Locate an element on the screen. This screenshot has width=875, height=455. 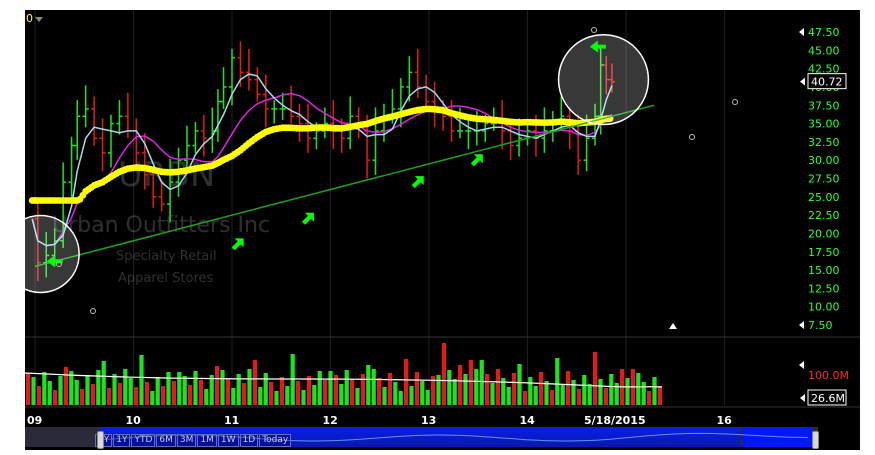
axis-marker-icon is located at coordinates (801, 365).